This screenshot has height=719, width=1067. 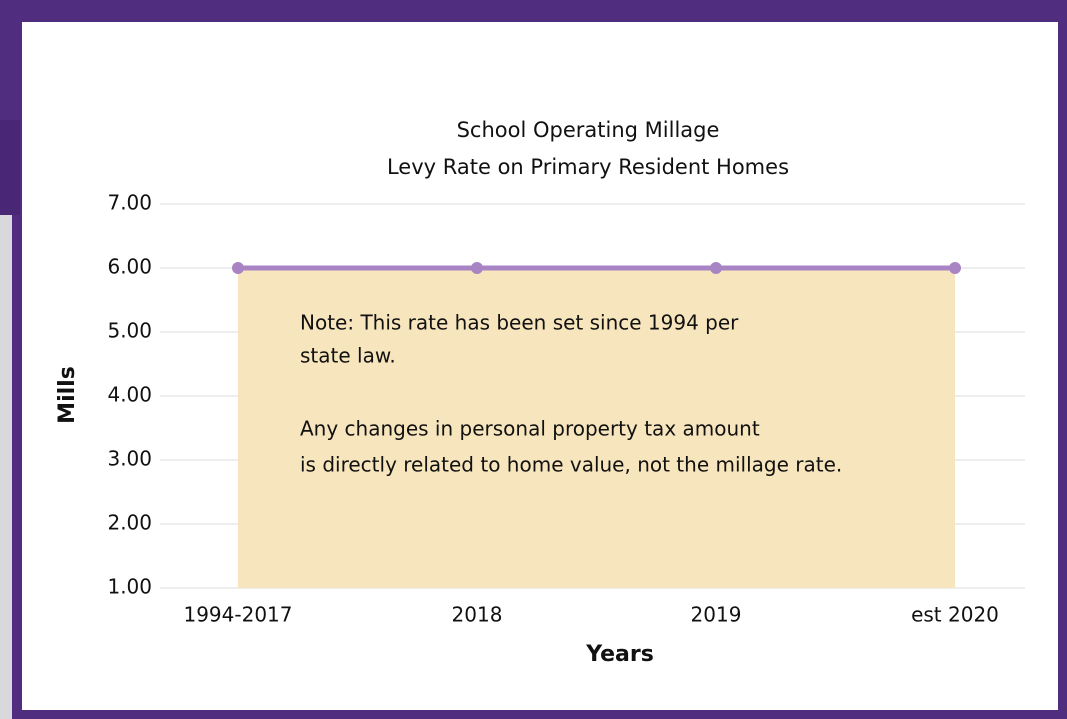 What do you see at coordinates (129, 203) in the screenshot?
I see `y-tick-label: 7.00` at bounding box center [129, 203].